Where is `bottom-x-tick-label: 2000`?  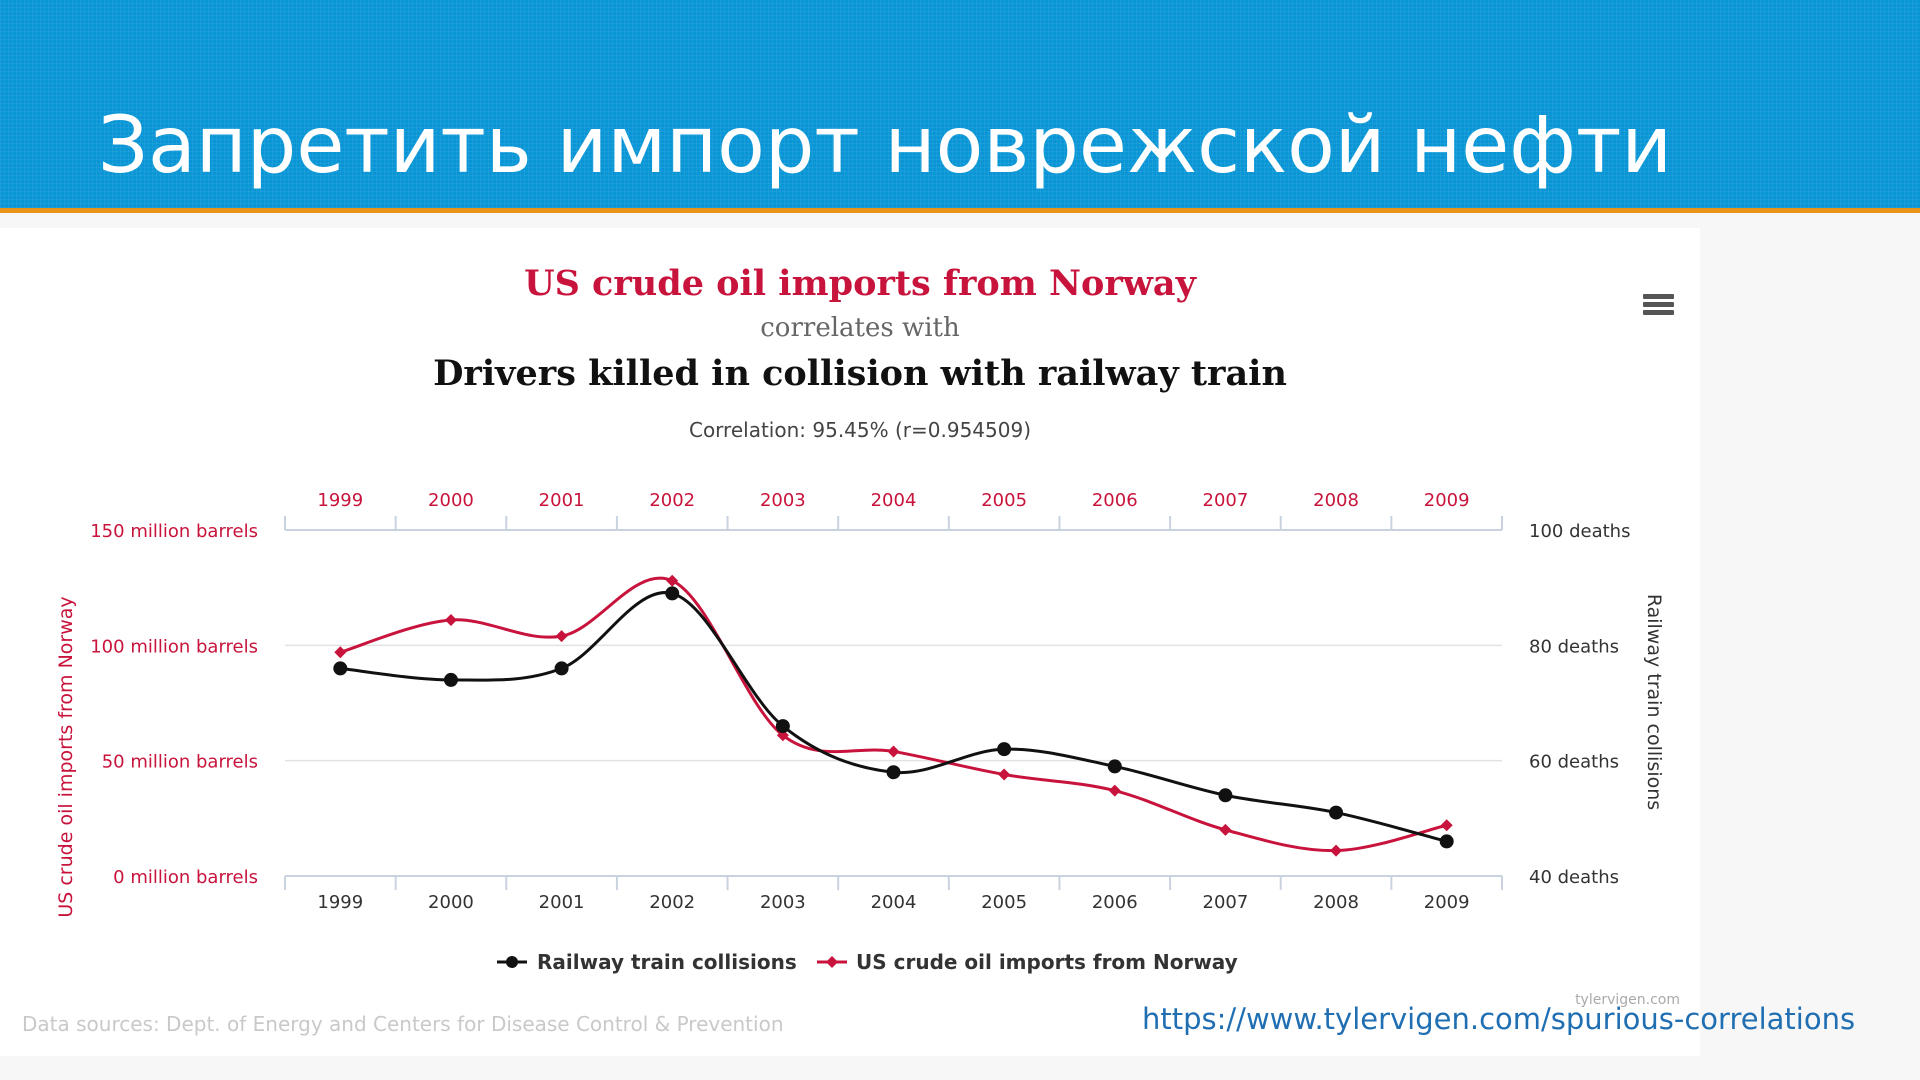
bottom-x-tick-label: 2000 is located at coordinates (451, 902).